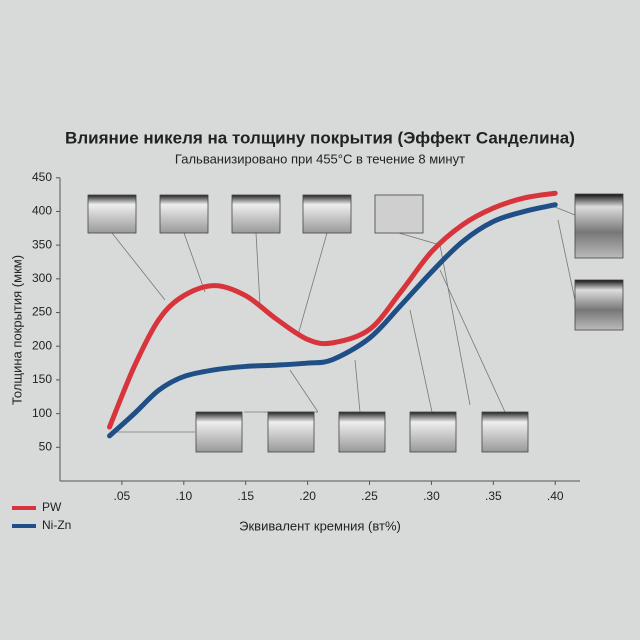 This screenshot has height=640, width=640. I want to click on x-tick-label: .35, so click(493, 496).